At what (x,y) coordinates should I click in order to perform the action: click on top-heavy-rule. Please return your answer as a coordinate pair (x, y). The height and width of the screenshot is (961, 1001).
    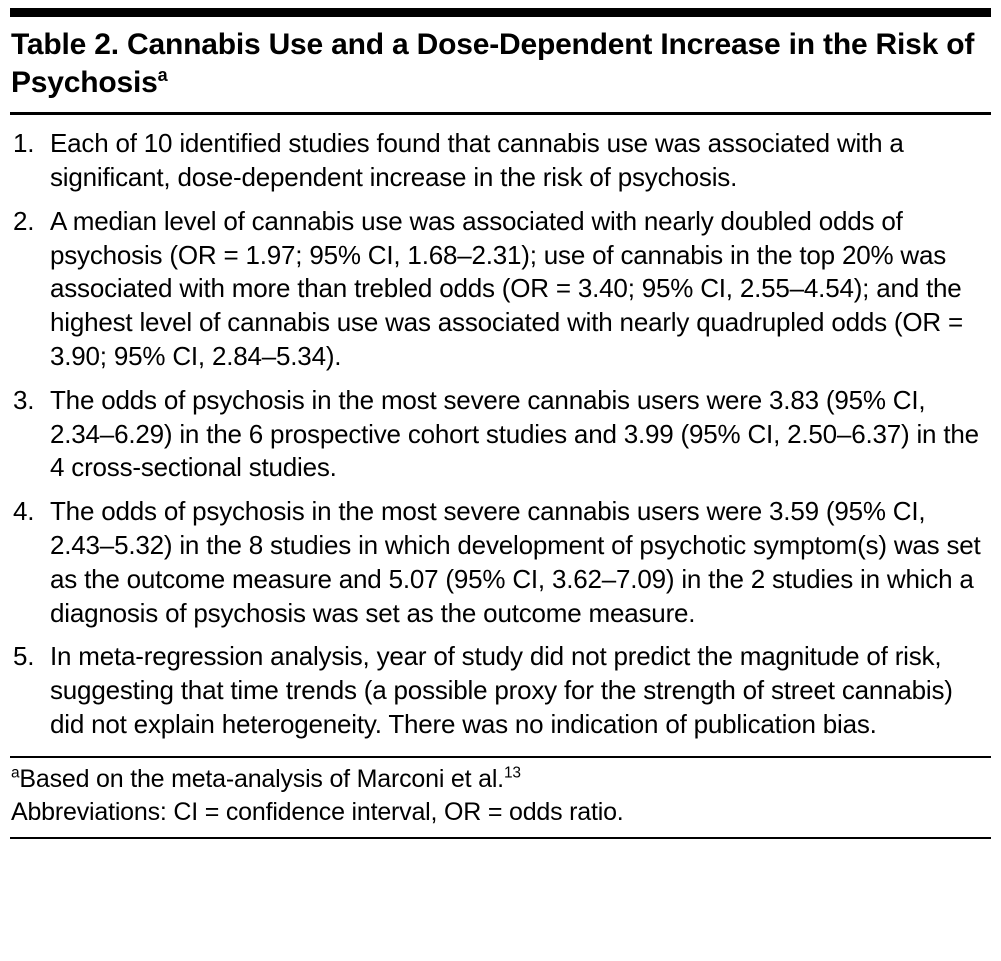
    Looking at the image, I should click on (500, 12).